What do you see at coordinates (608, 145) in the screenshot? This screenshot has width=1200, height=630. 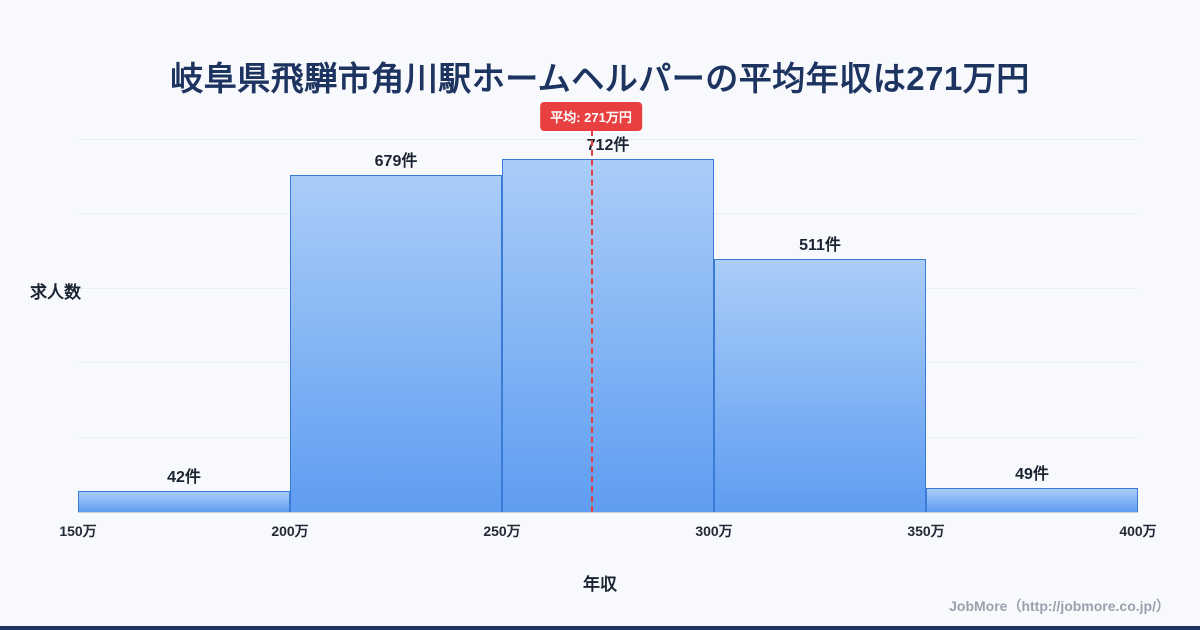 I see `bar-value-label: 712件` at bounding box center [608, 145].